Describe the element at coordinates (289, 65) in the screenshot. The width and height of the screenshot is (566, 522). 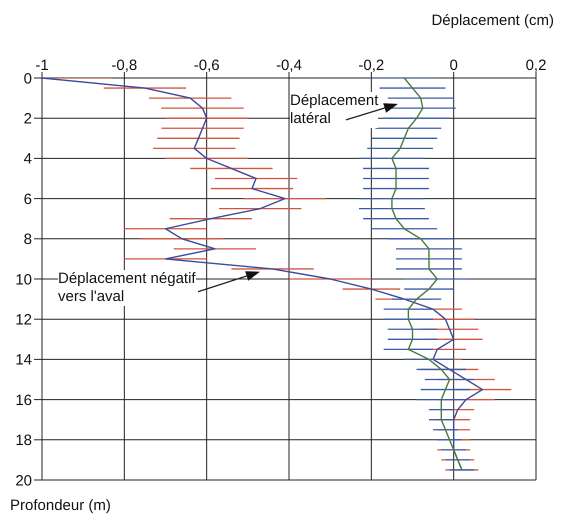
I see `x-tick-label: -0,4` at that location.